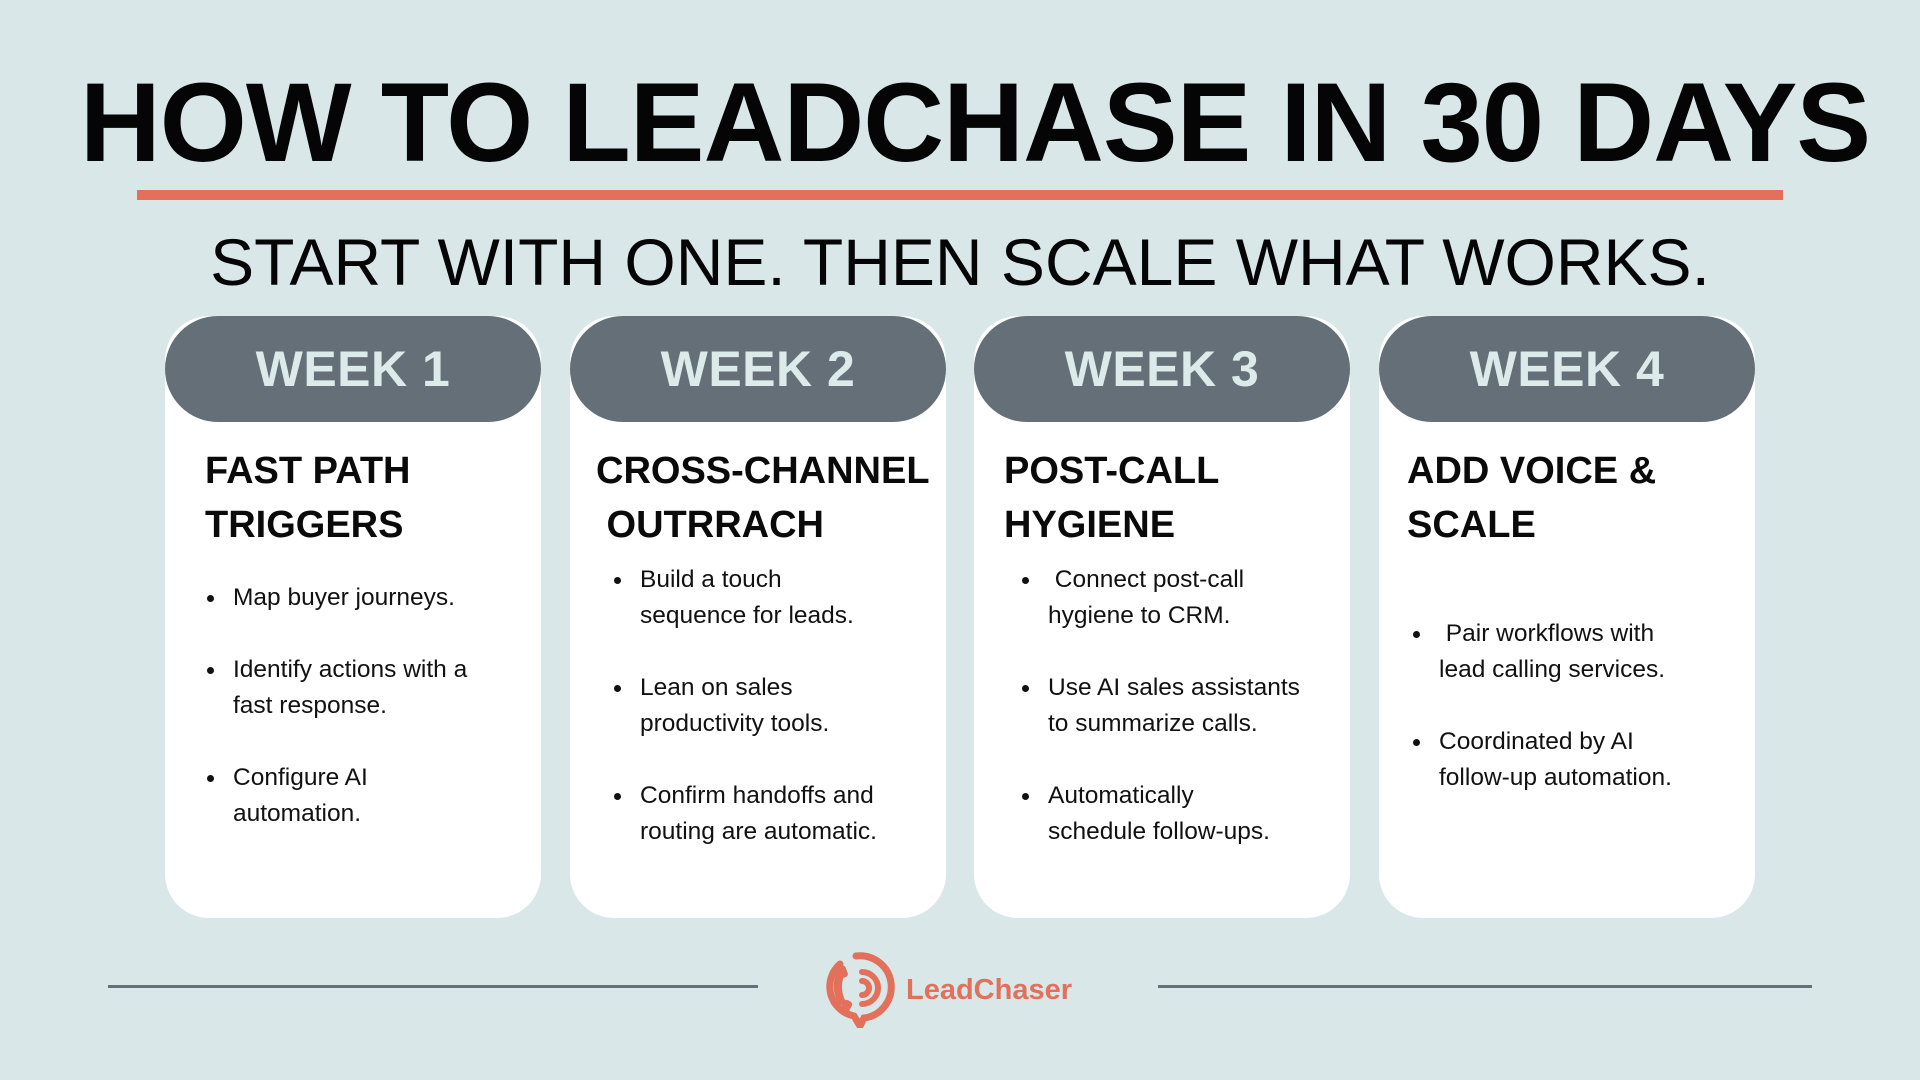 The image size is (1920, 1080). Describe the element at coordinates (975, 122) in the screenshot. I see `page-title: HOW TO LEADCHASE IN 30 DAYS` at that location.